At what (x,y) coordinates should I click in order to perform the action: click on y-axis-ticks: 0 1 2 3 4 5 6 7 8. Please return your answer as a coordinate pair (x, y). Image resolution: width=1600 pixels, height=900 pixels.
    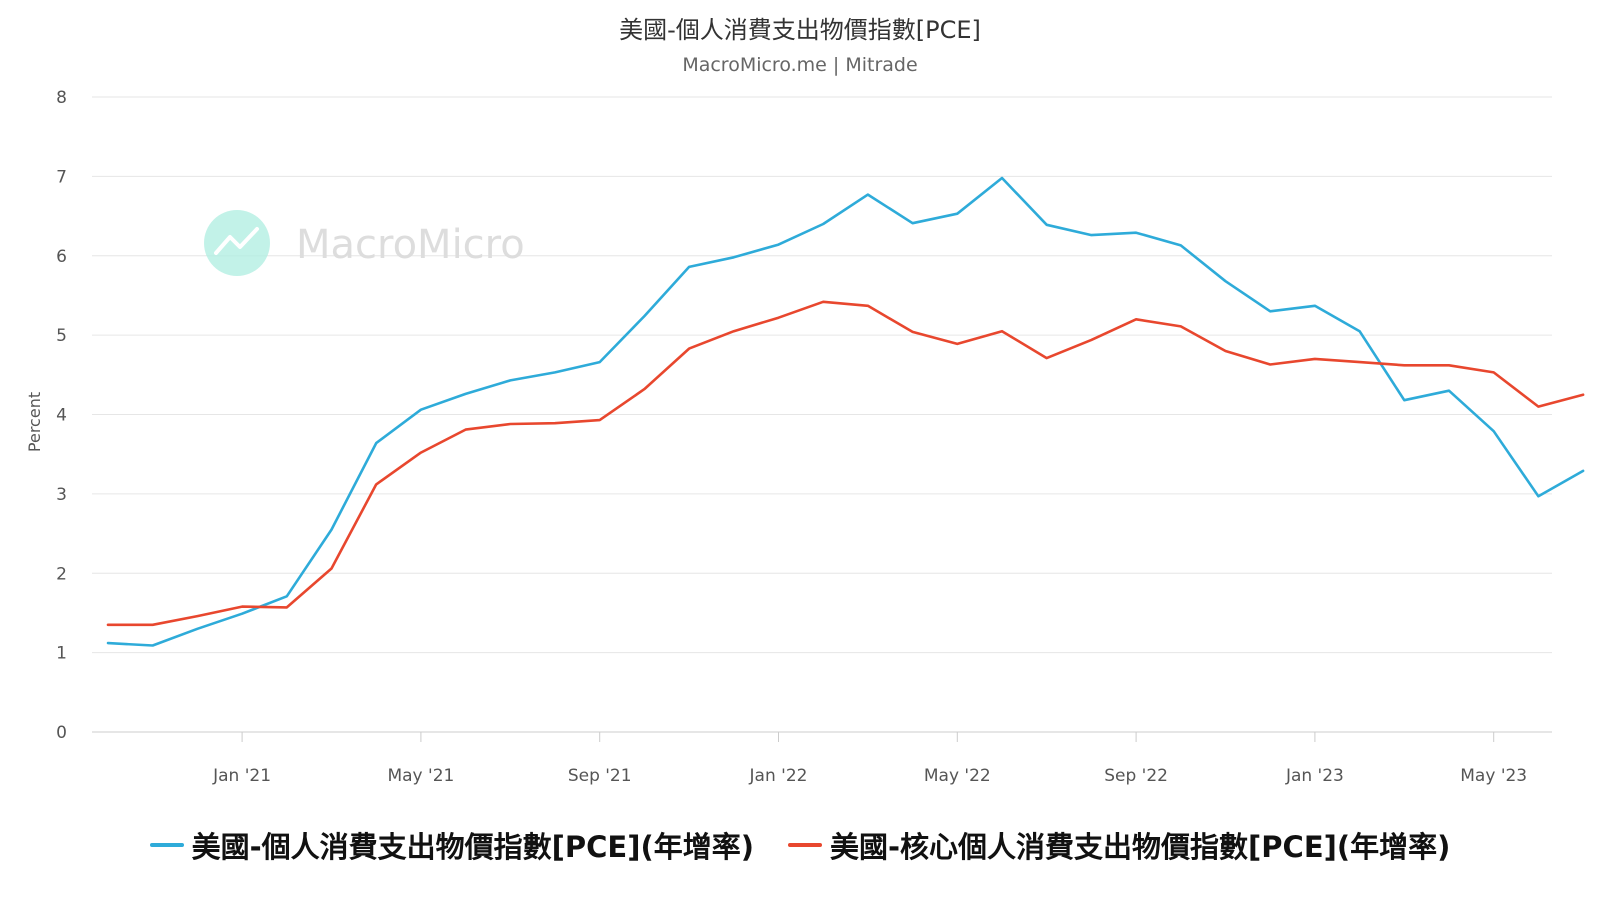
    Looking at the image, I should click on (61, 415).